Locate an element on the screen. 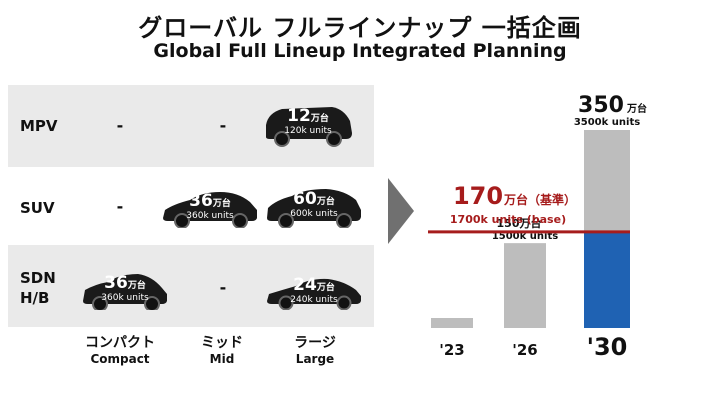  mpv-large-units: 120k units is located at coordinates (308, 131).